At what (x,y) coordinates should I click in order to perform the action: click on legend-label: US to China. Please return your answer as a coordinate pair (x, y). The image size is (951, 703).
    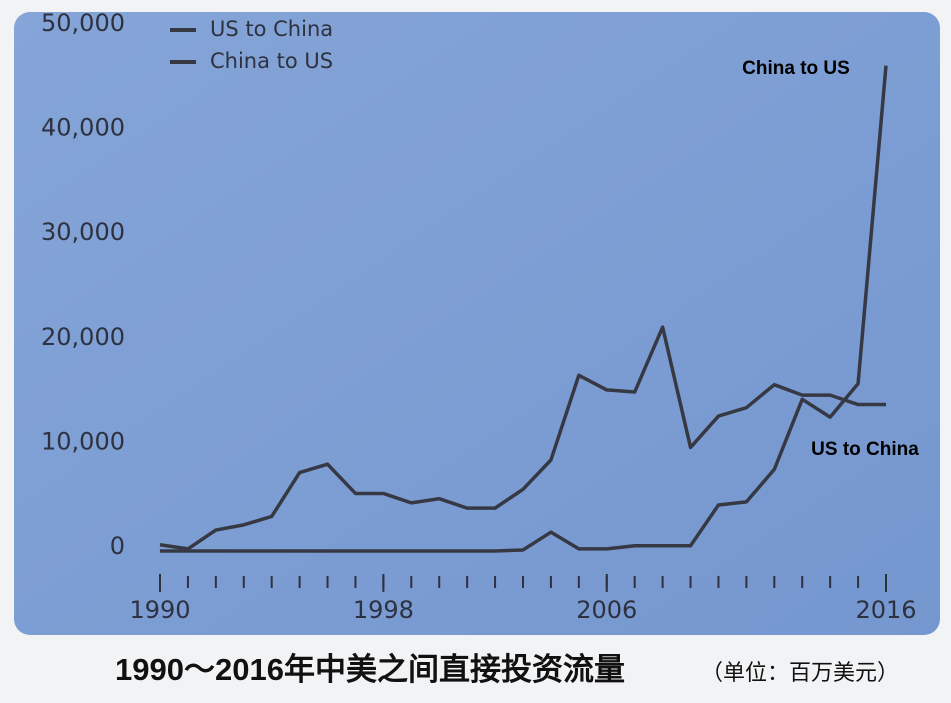
    Looking at the image, I should click on (271, 29).